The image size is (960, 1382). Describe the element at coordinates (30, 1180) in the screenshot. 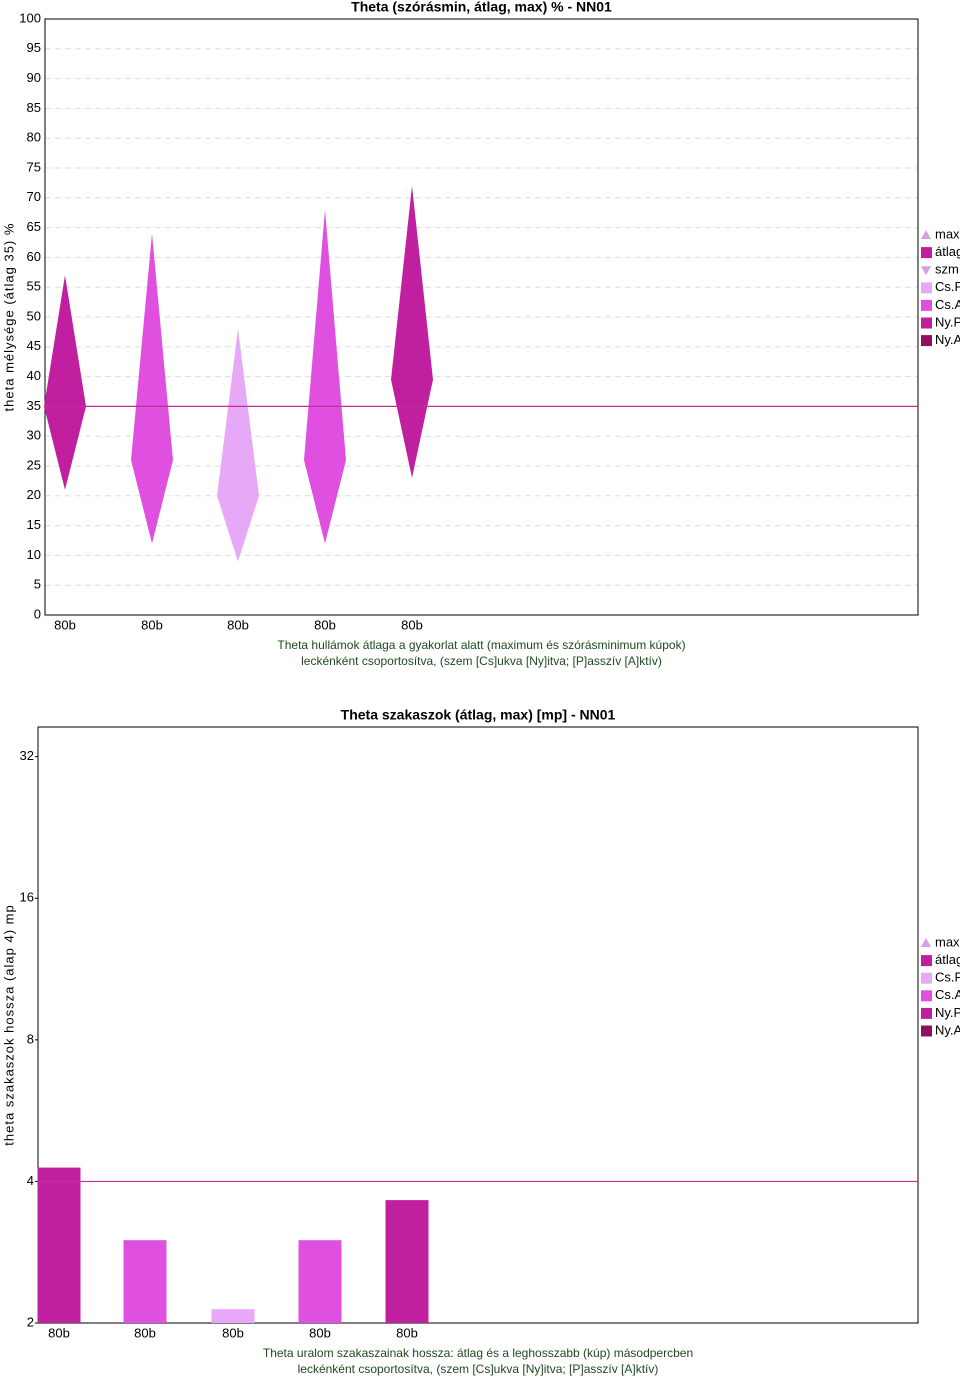

I see `y-tick-label: 4` at that location.